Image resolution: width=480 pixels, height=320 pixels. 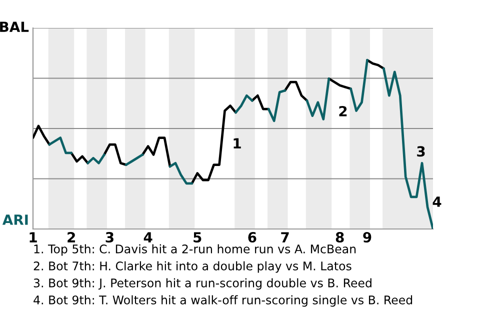 What do you see at coordinates (437, 201) in the screenshot?
I see `annotation: 4` at bounding box center [437, 201].